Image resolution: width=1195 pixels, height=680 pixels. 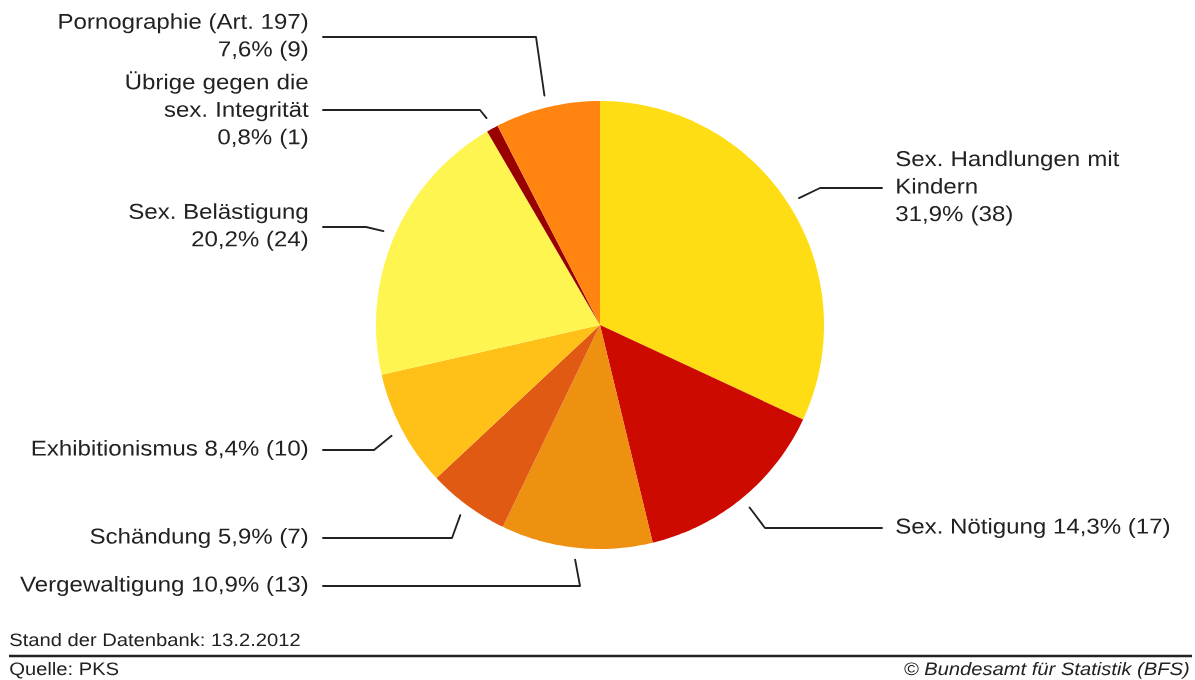 What do you see at coordinates (1112, 527) in the screenshot?
I see `data-label: 14,3% (17)` at bounding box center [1112, 527].